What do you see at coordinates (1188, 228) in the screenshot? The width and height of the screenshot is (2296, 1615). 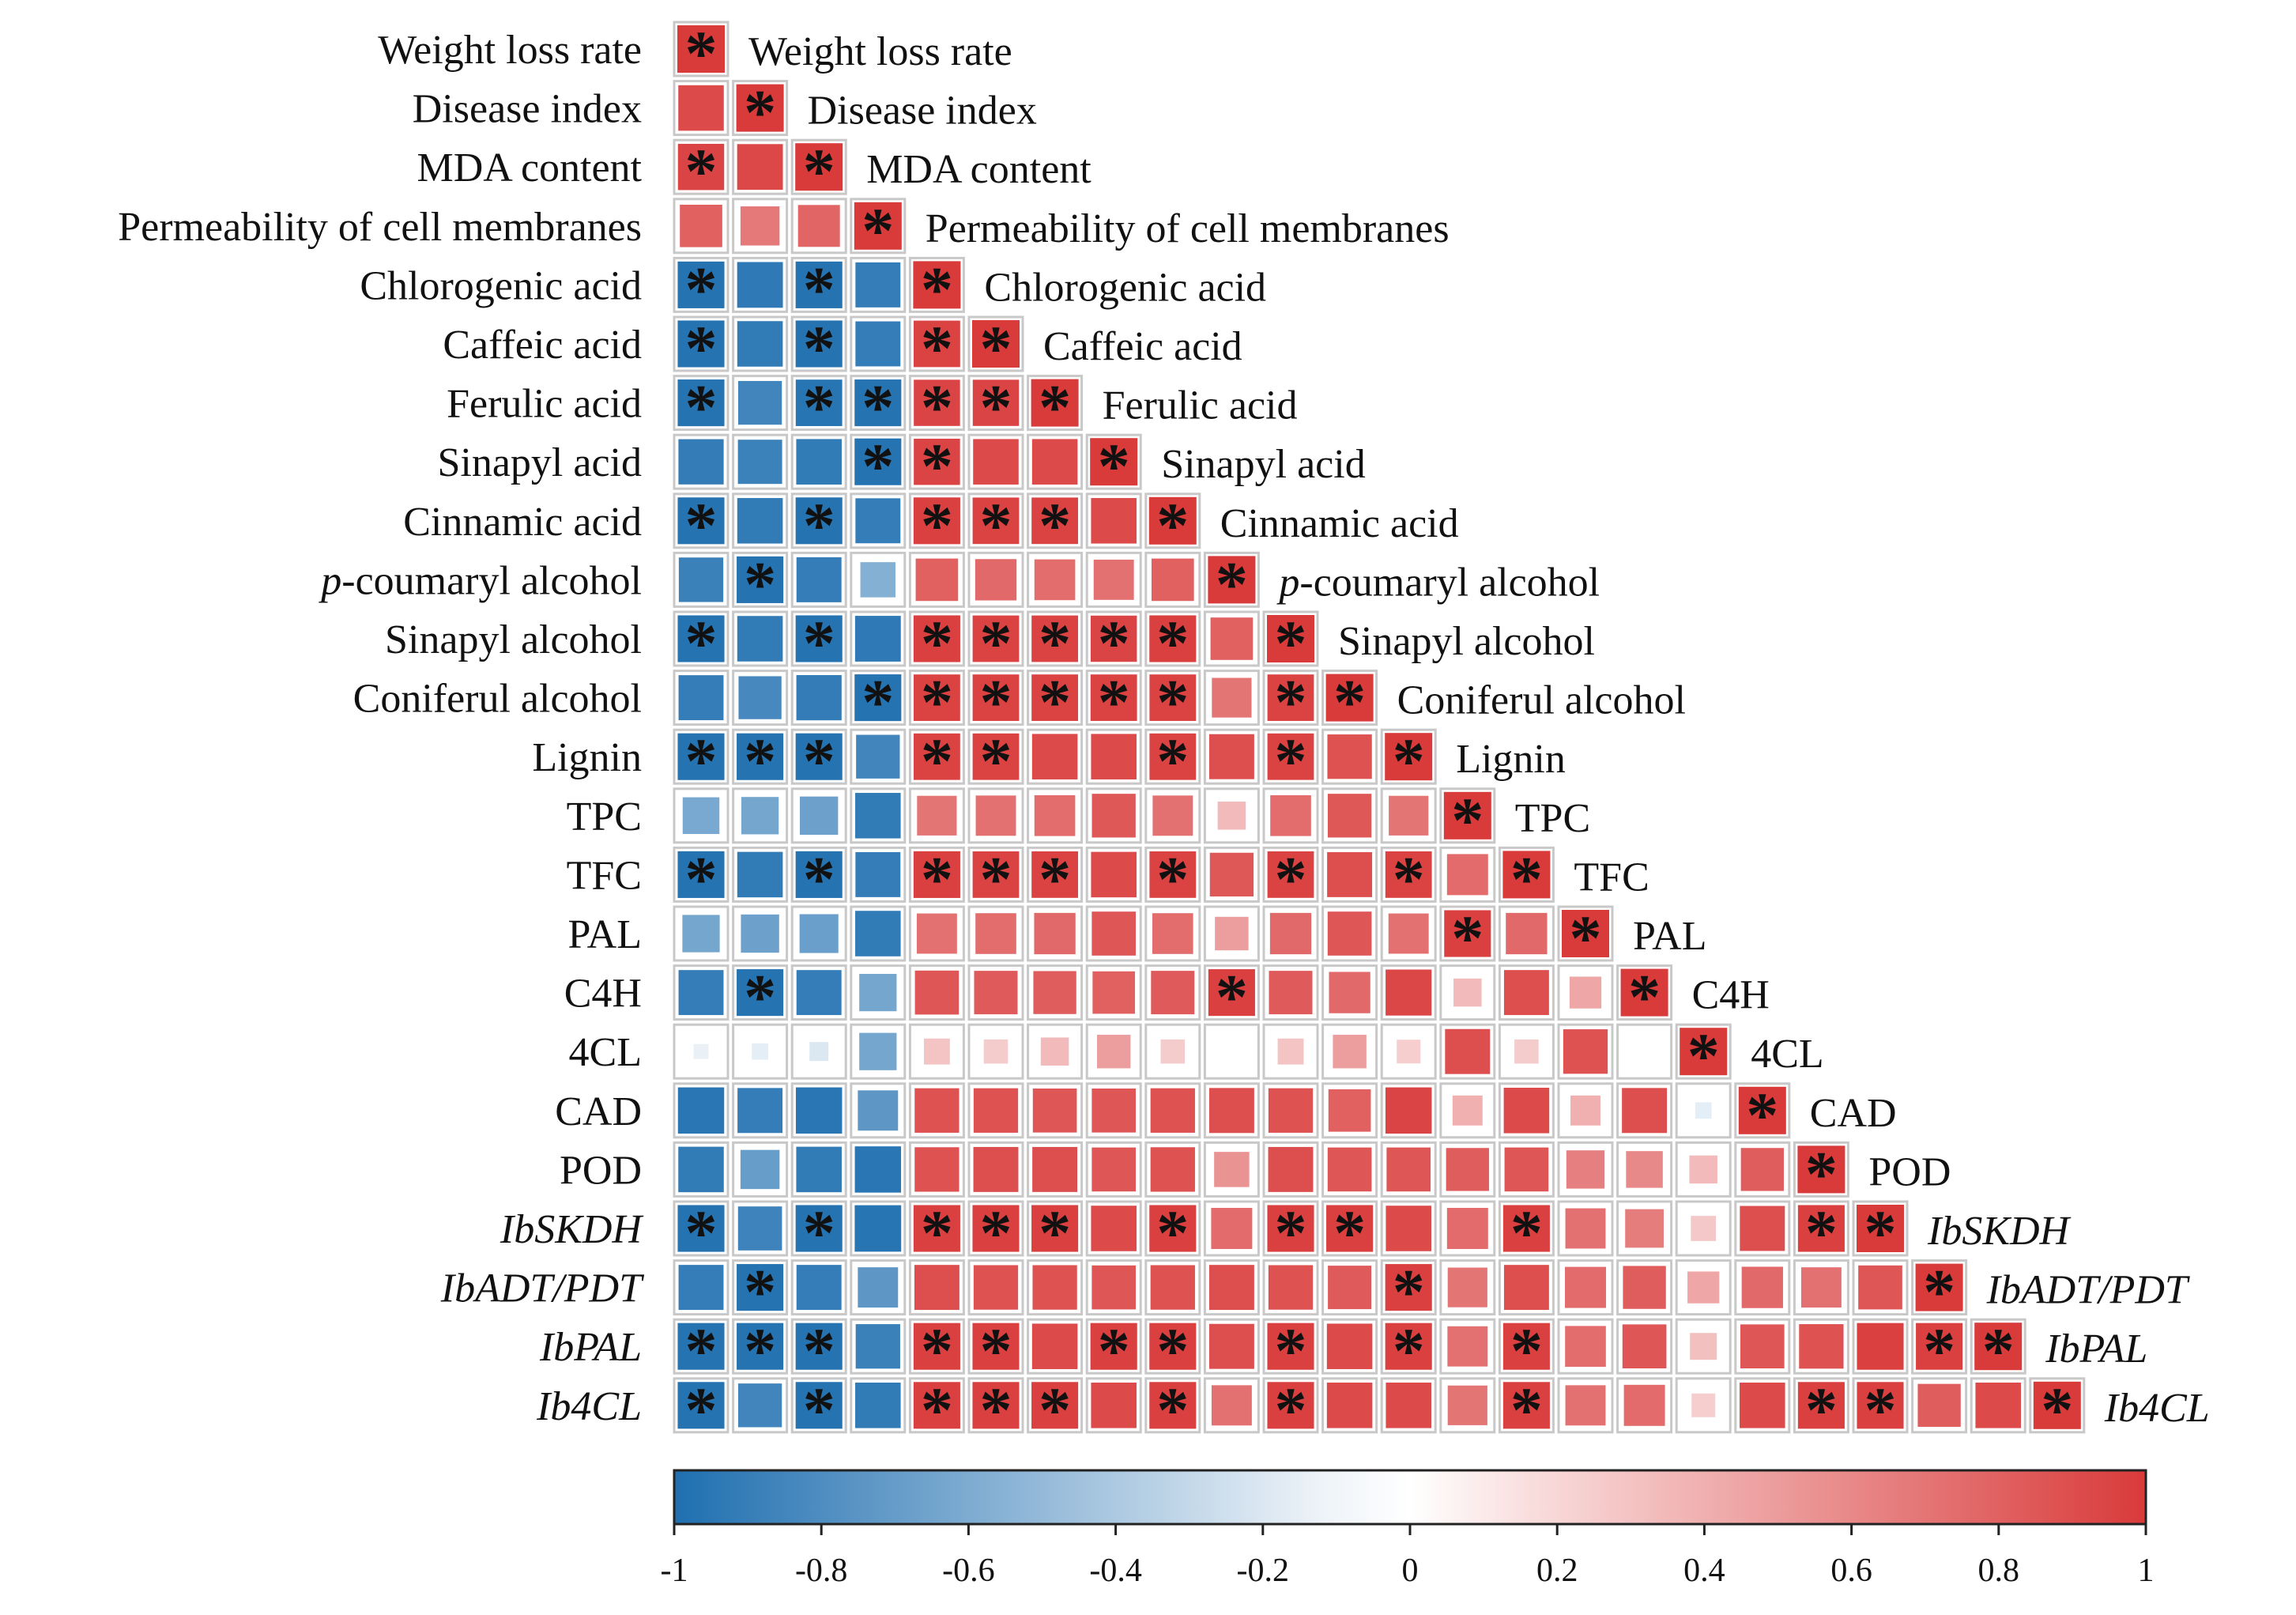 I see `diagonal-label-permeability-of-cell-membranes: Permeability of cell membranes` at bounding box center [1188, 228].